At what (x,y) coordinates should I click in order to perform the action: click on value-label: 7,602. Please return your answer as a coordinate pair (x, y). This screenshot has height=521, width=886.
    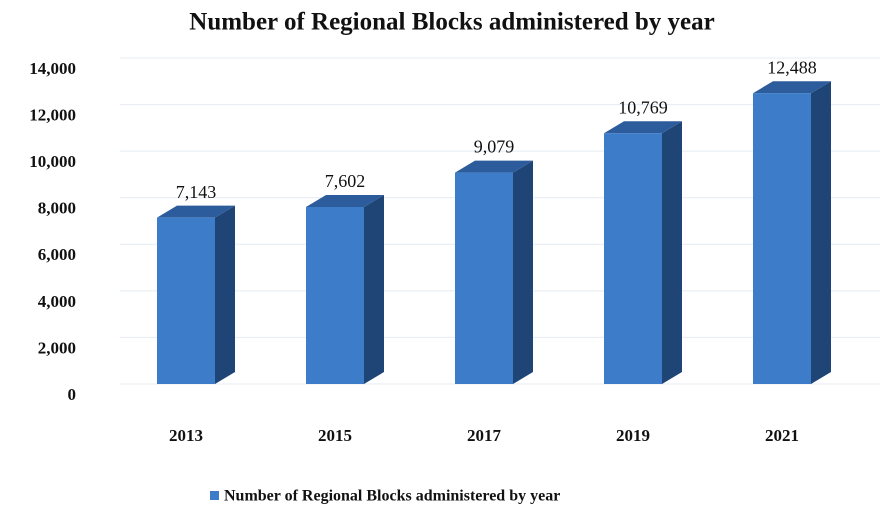
    Looking at the image, I should click on (345, 181).